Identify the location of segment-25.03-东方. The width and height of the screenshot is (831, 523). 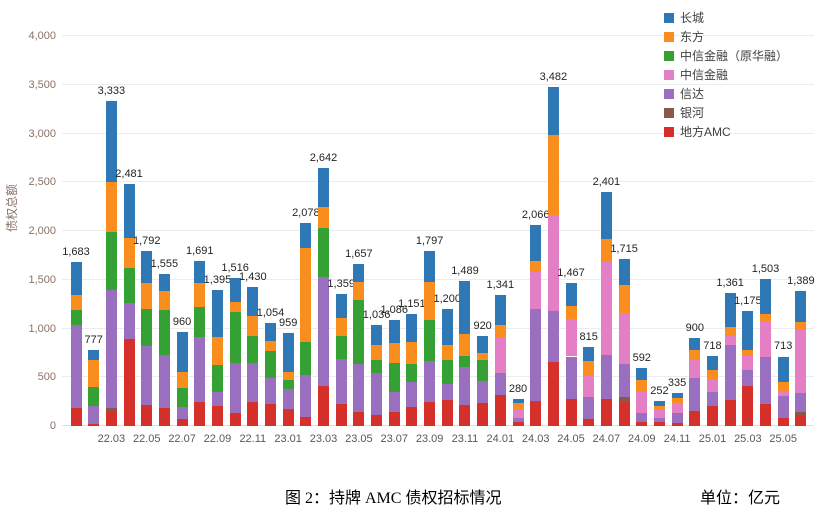
(748, 352).